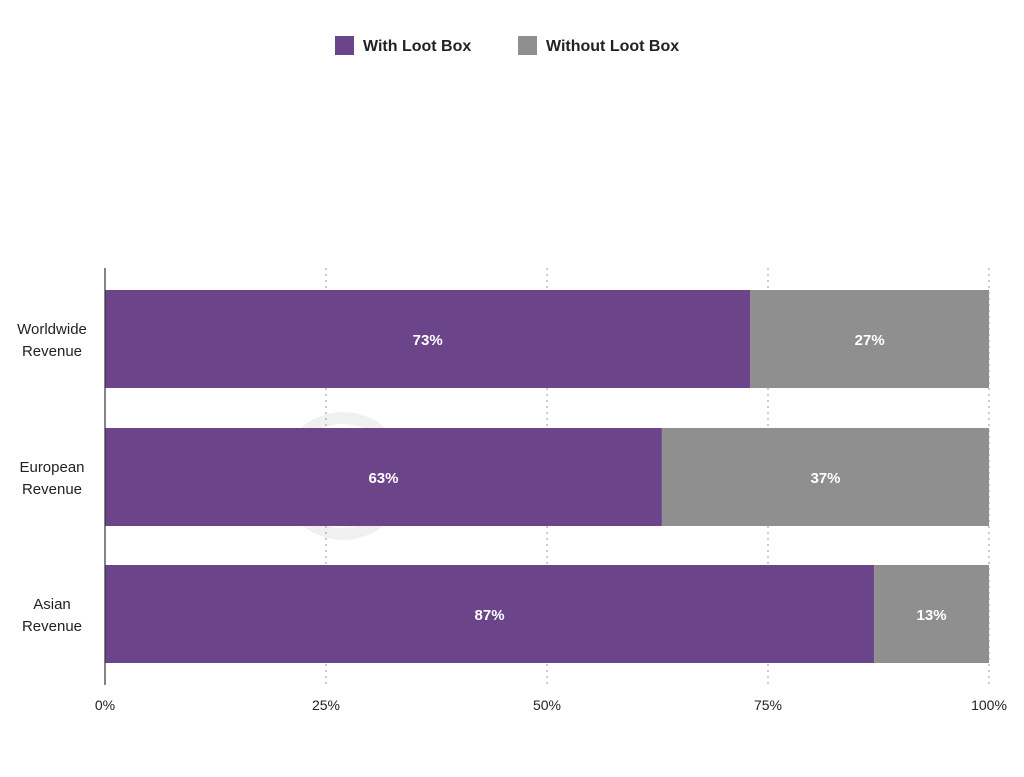  I want to click on x-tick-label: 50%, so click(547, 705).